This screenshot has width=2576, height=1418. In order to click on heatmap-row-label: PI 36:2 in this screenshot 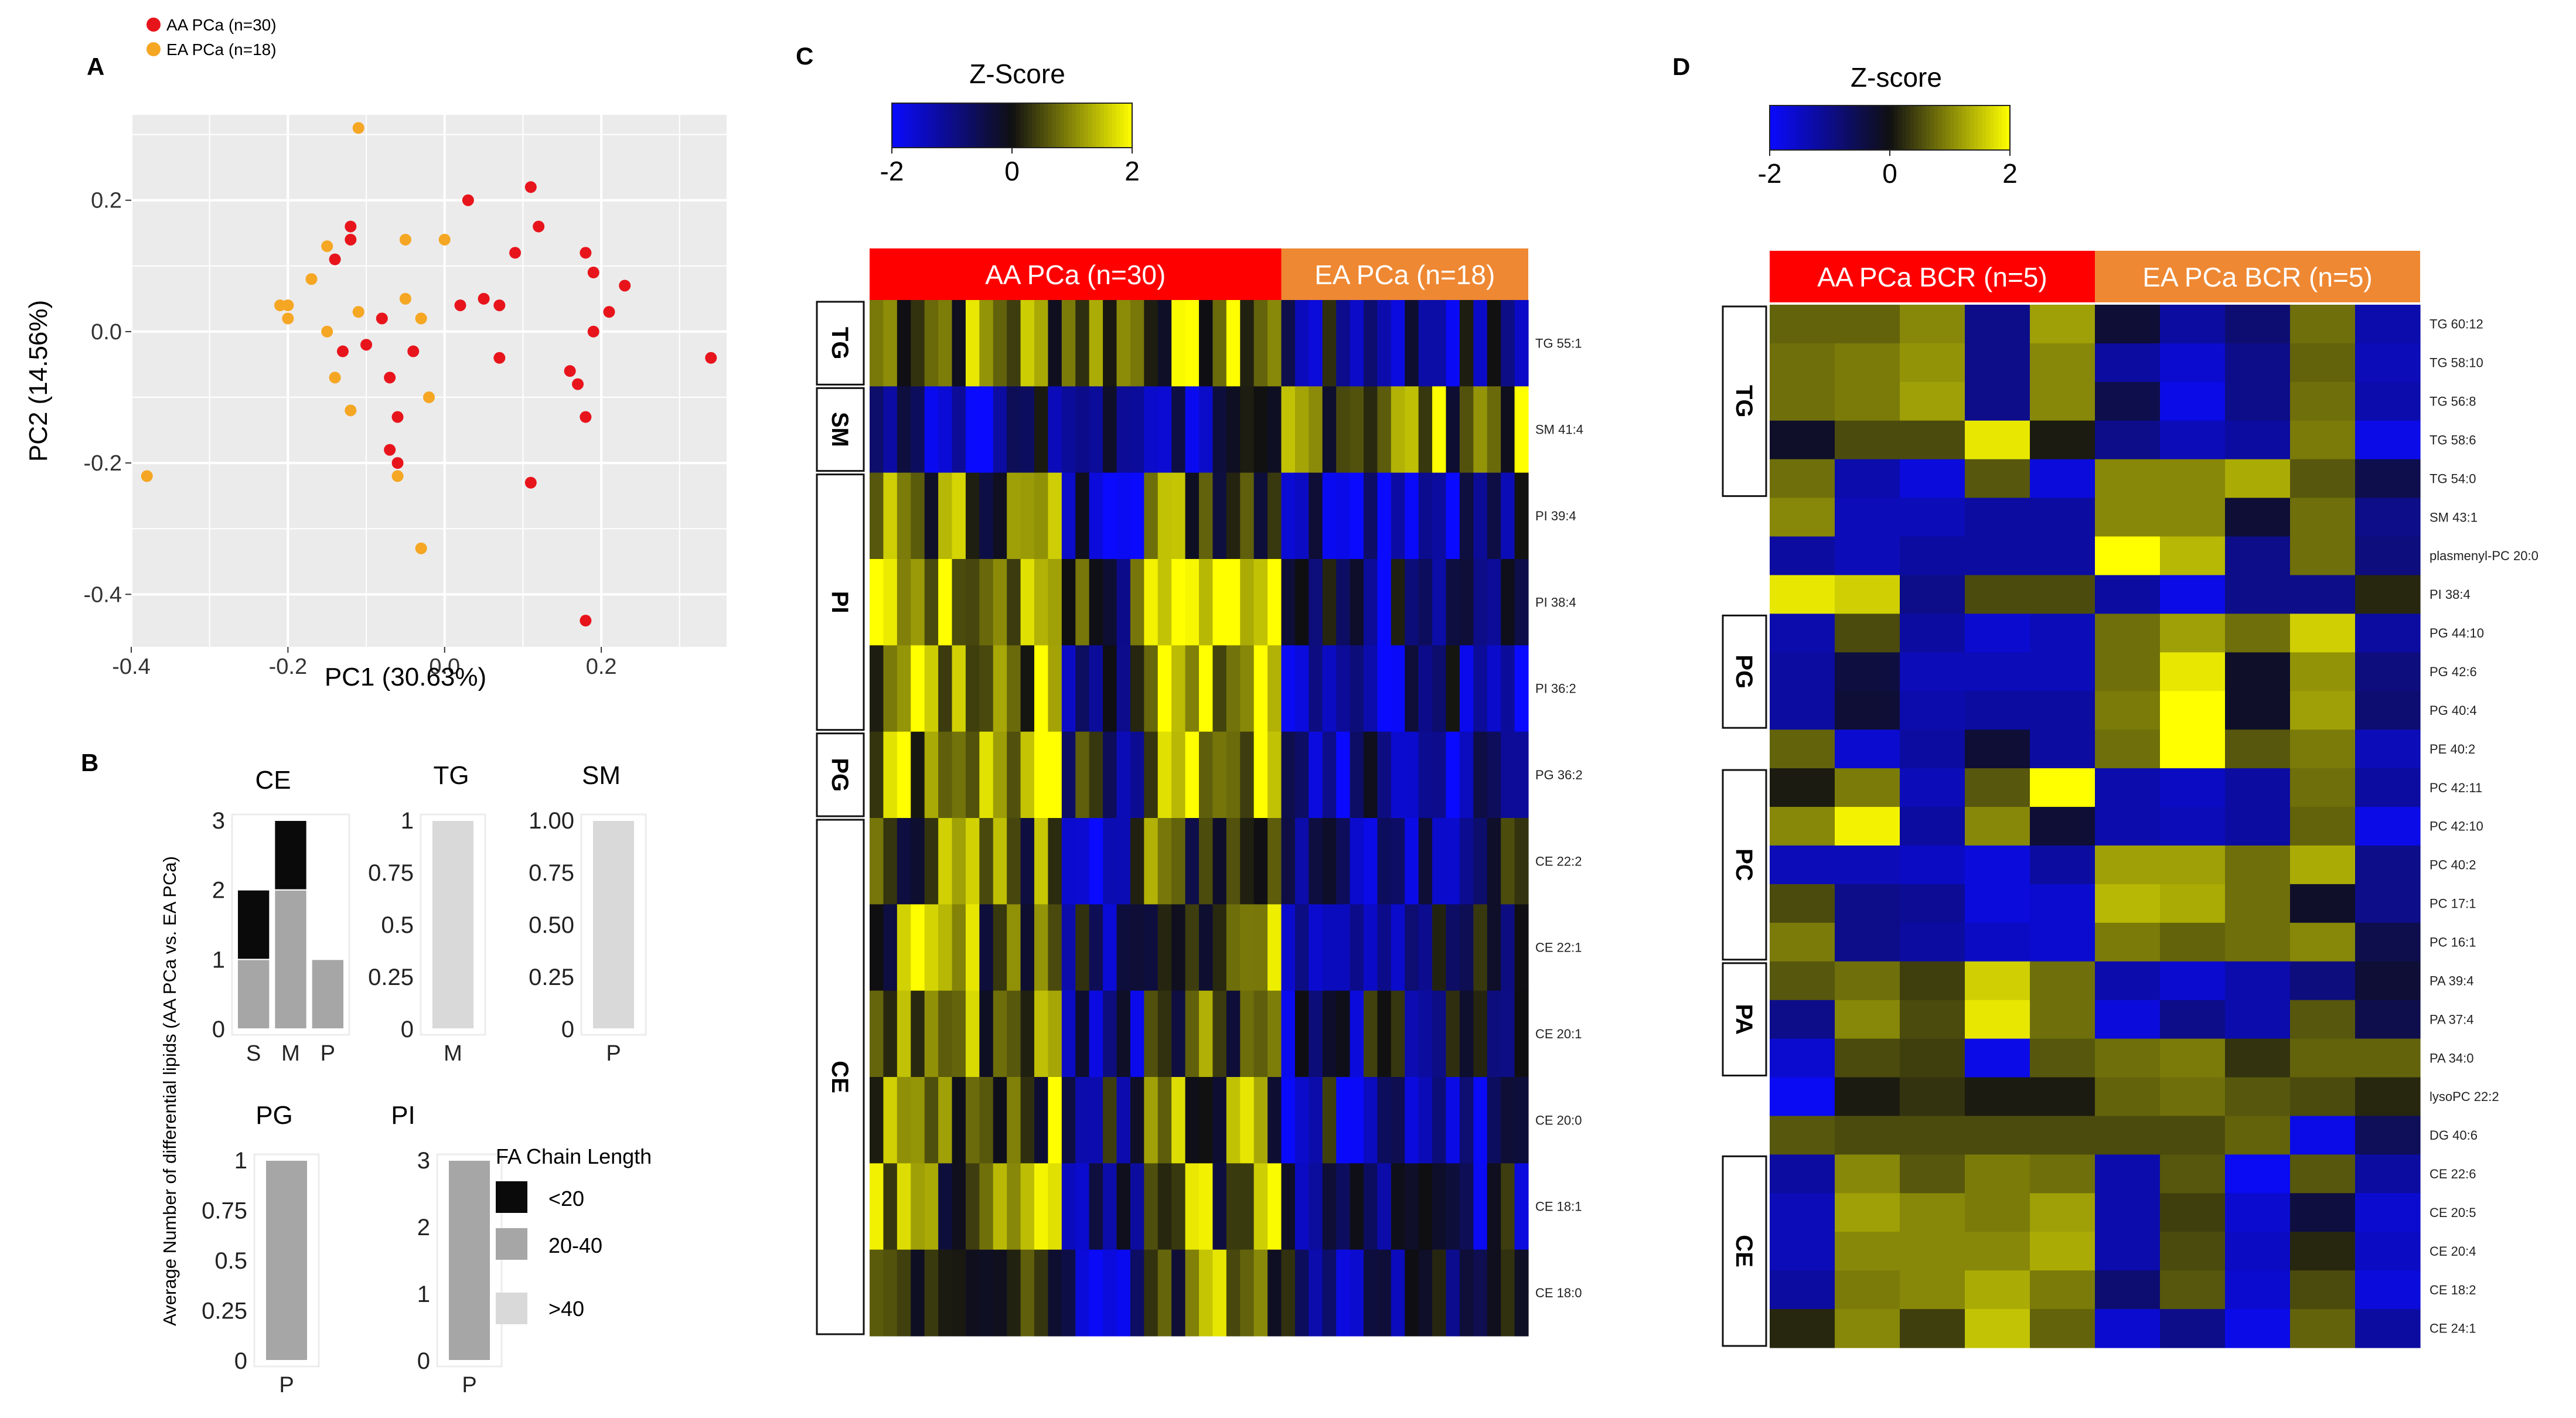, I will do `click(1555, 688)`.